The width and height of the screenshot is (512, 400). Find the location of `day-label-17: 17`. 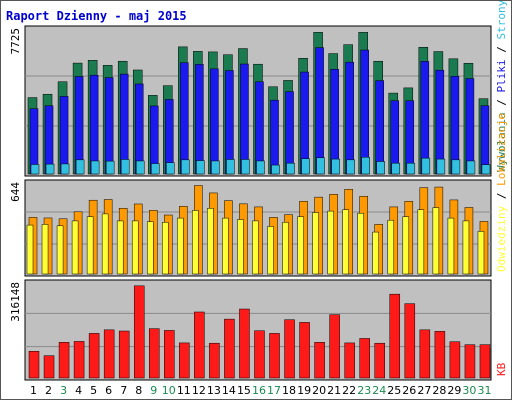

day-label-17: 17 is located at coordinates (274, 390).